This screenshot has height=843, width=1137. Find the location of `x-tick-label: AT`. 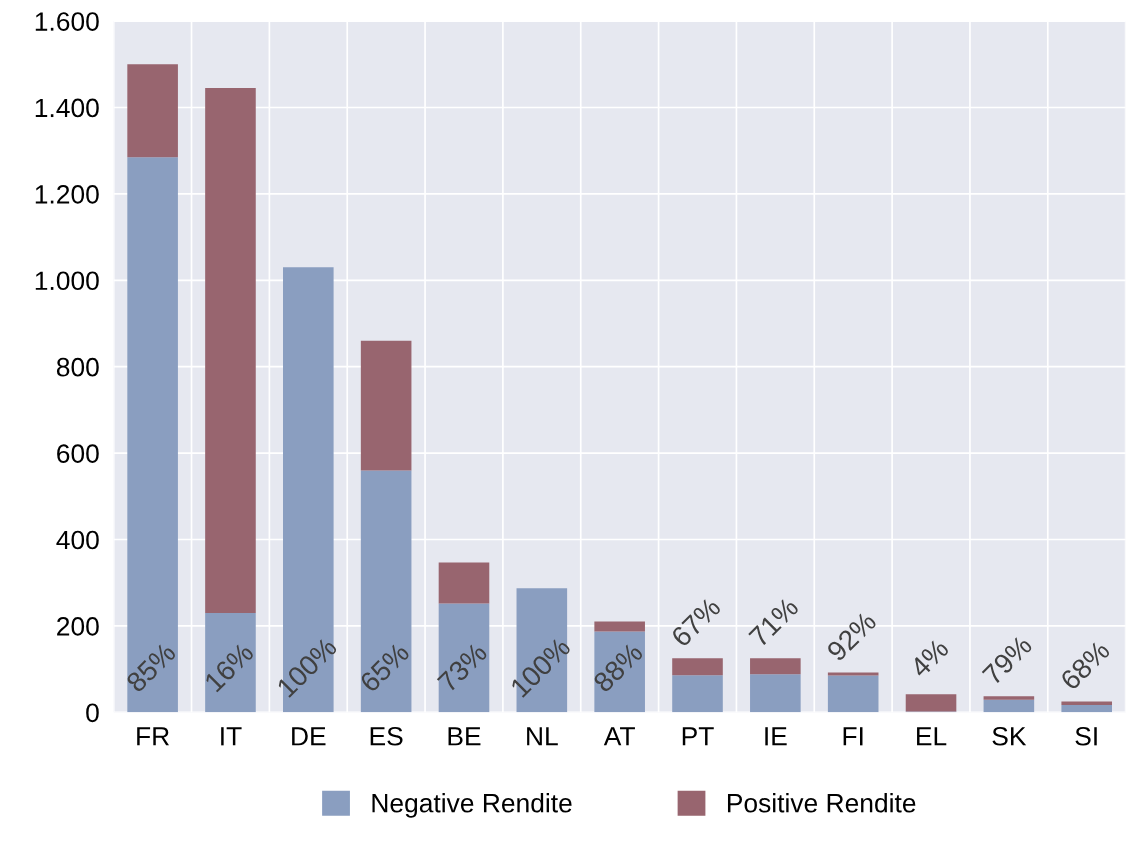

x-tick-label: AT is located at coordinates (619, 736).